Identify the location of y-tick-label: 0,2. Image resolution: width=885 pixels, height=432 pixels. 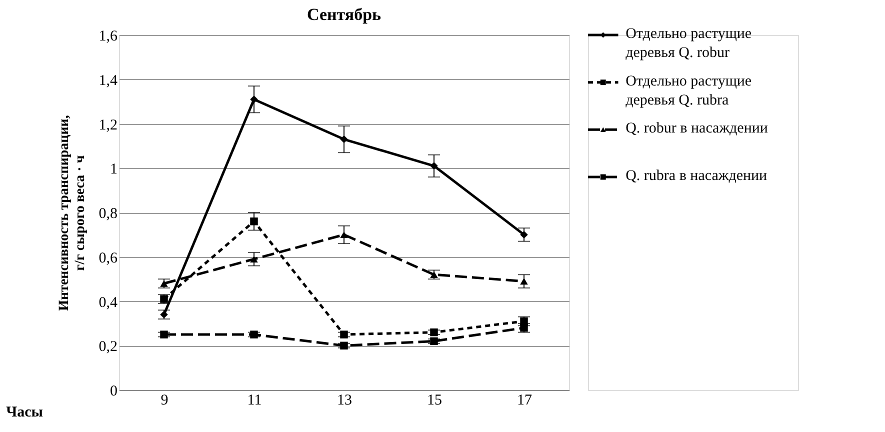
(108, 347).